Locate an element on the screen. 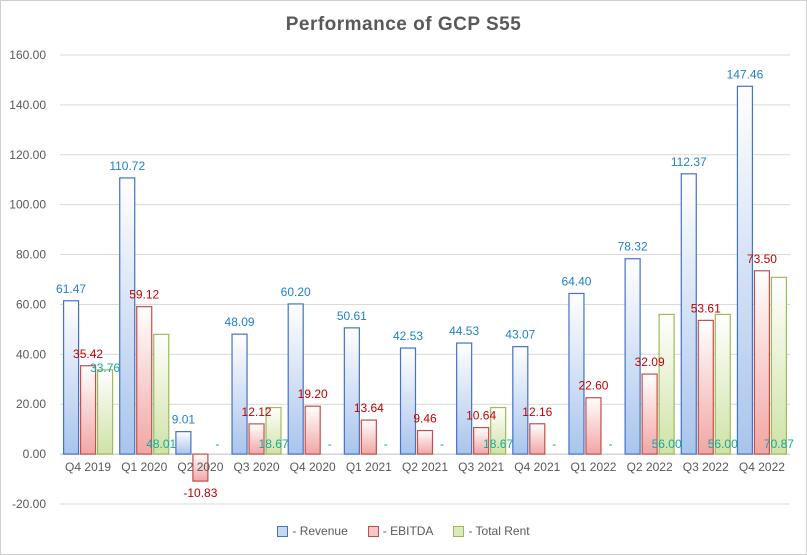  y-tick-label: -20.00 is located at coordinates (29, 504).